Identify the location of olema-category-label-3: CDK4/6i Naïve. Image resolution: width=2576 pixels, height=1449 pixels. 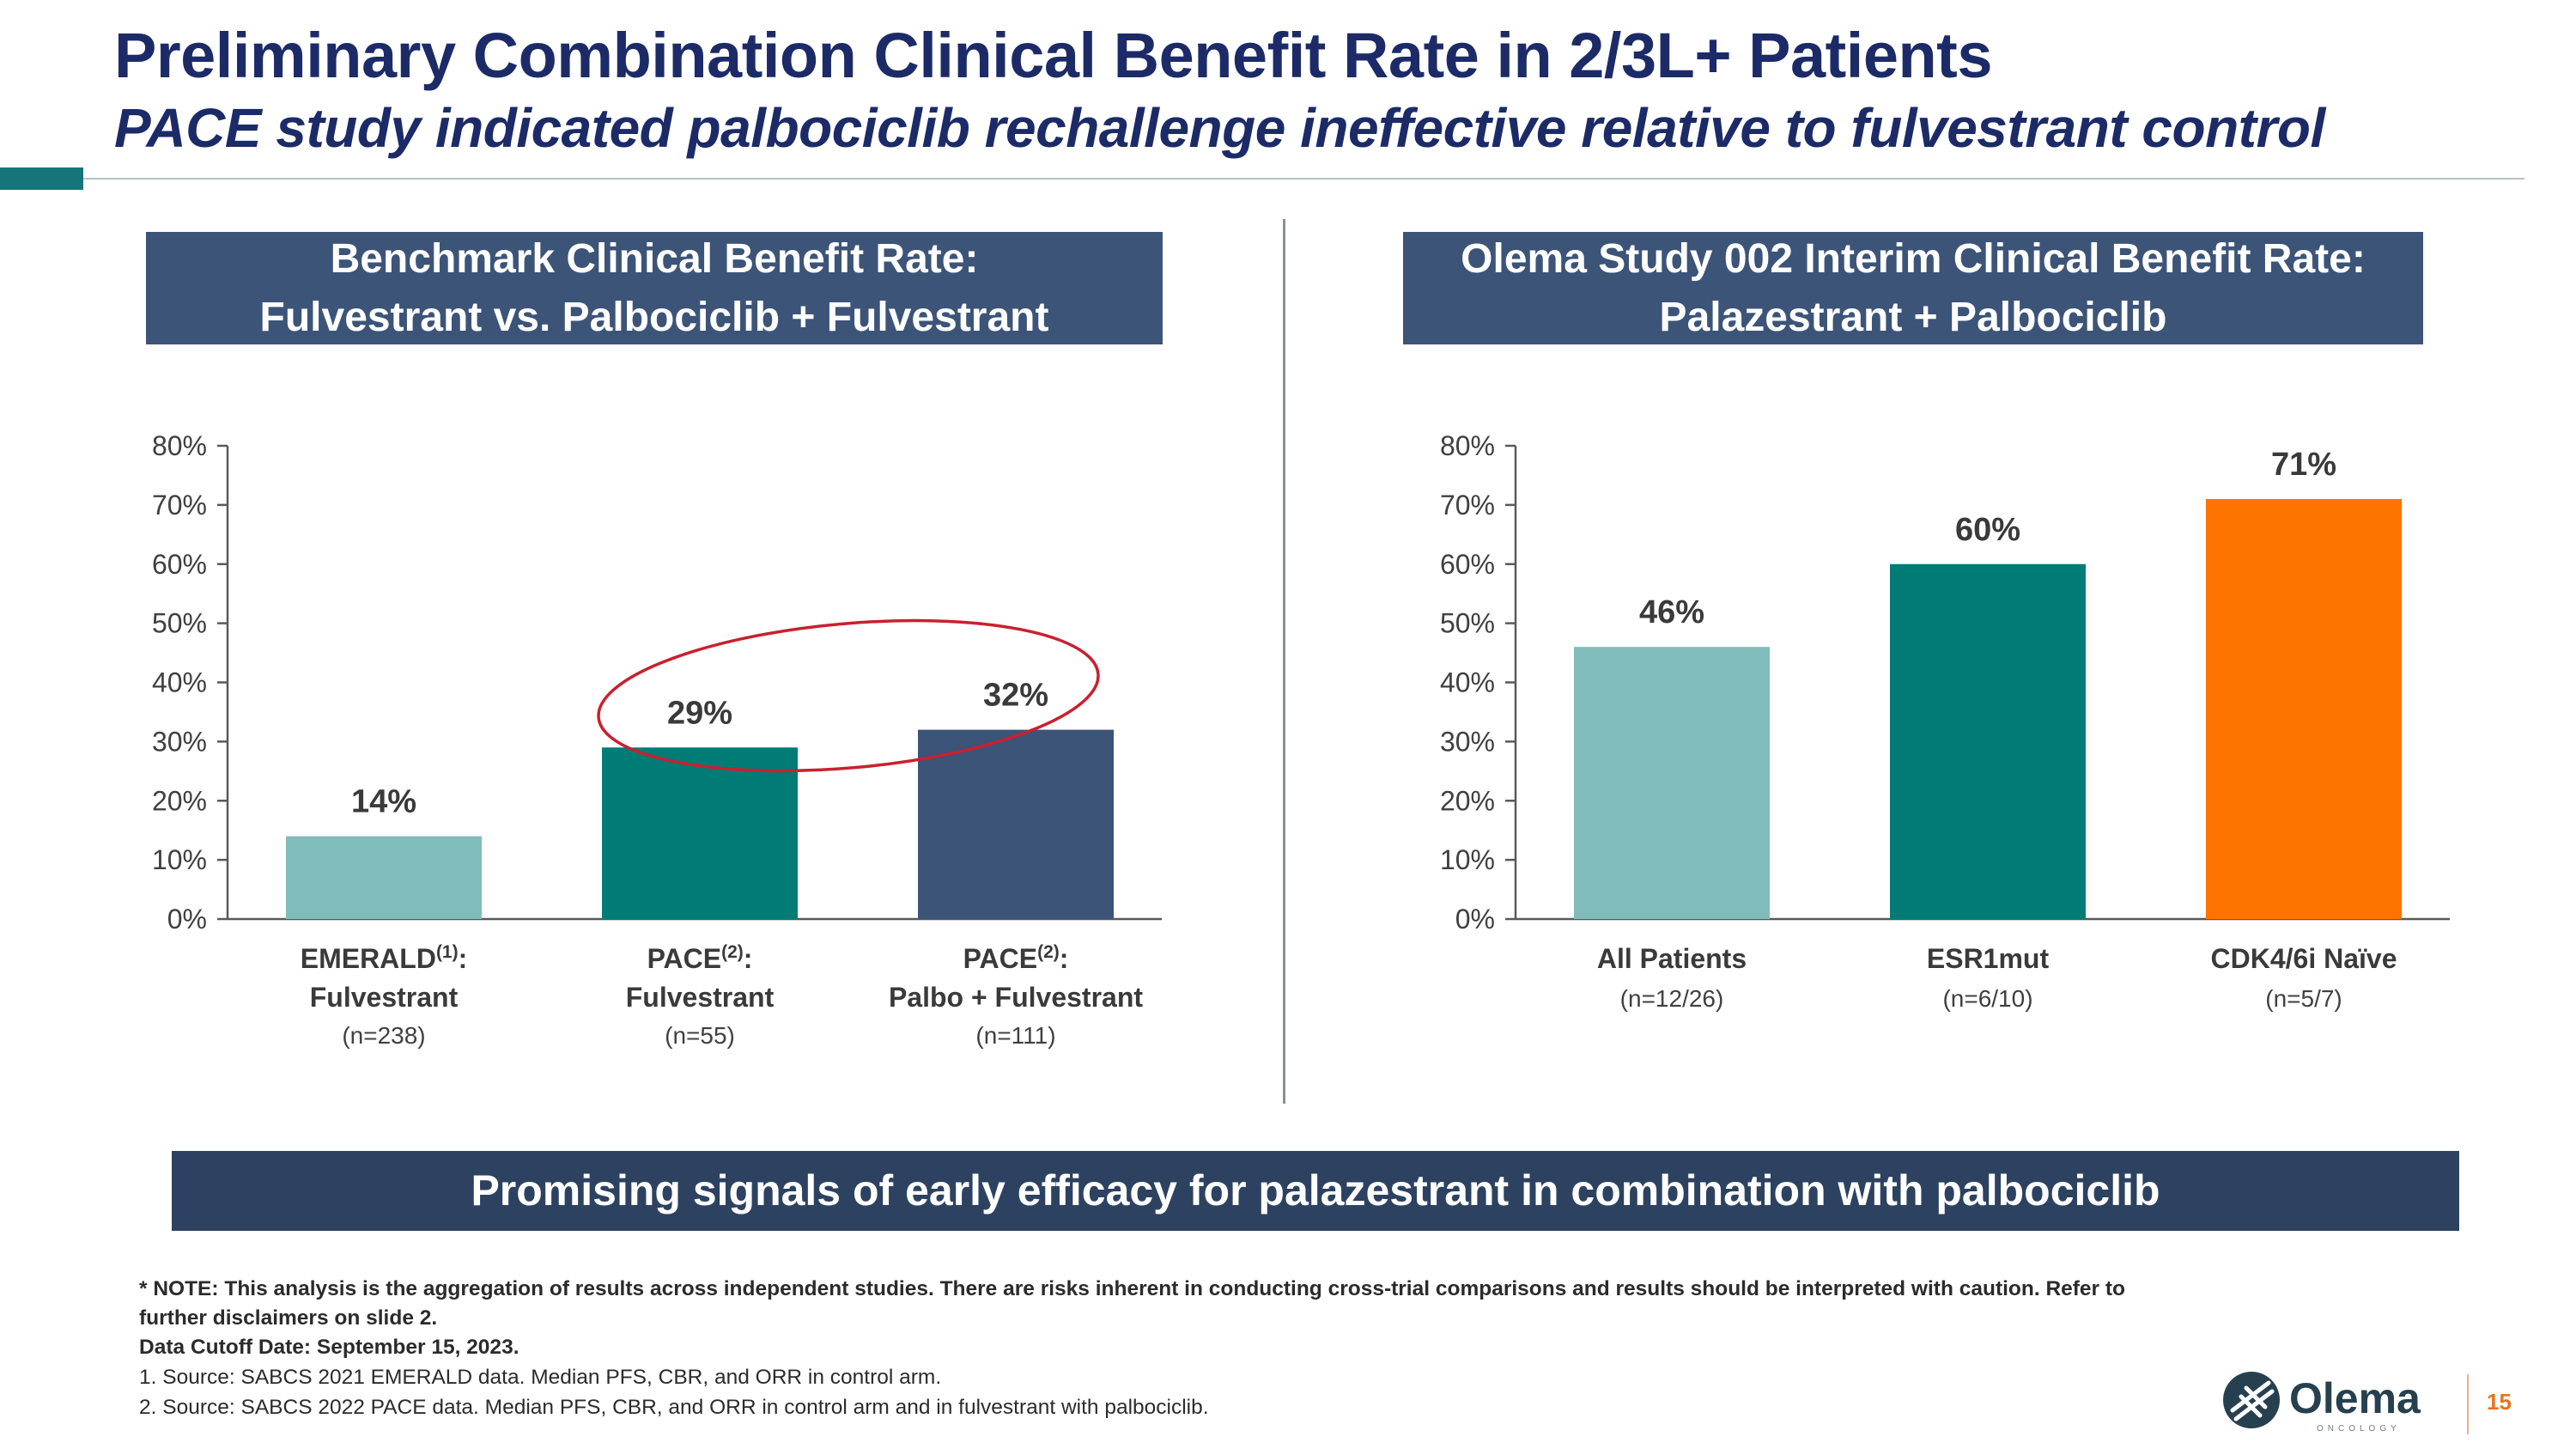
(2304, 958).